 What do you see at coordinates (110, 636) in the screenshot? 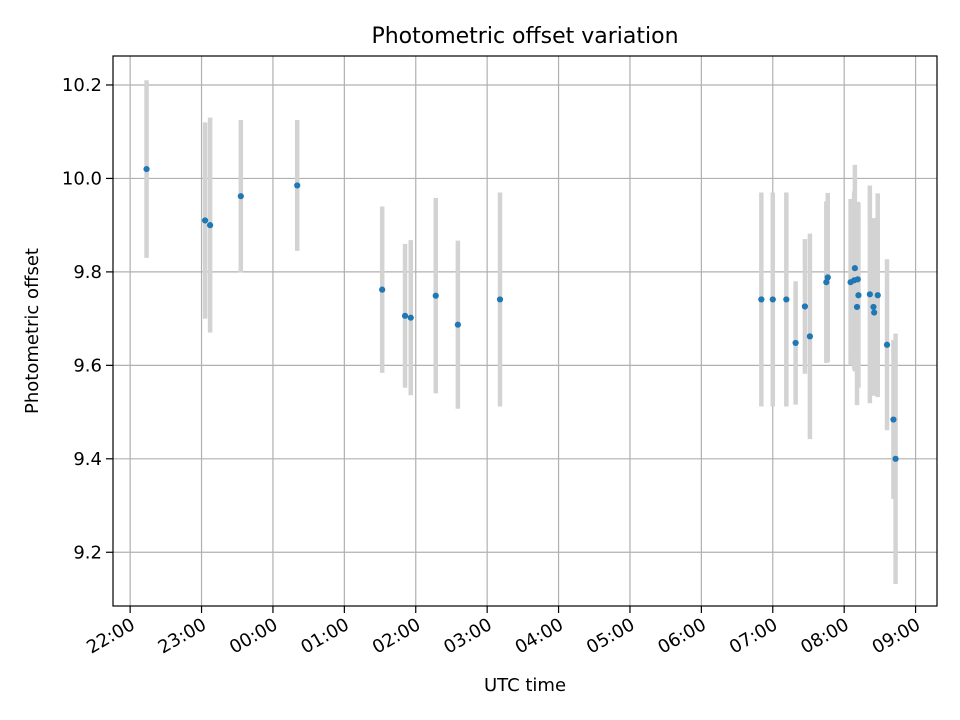
I see `x-tick-label: 22:00` at bounding box center [110, 636].